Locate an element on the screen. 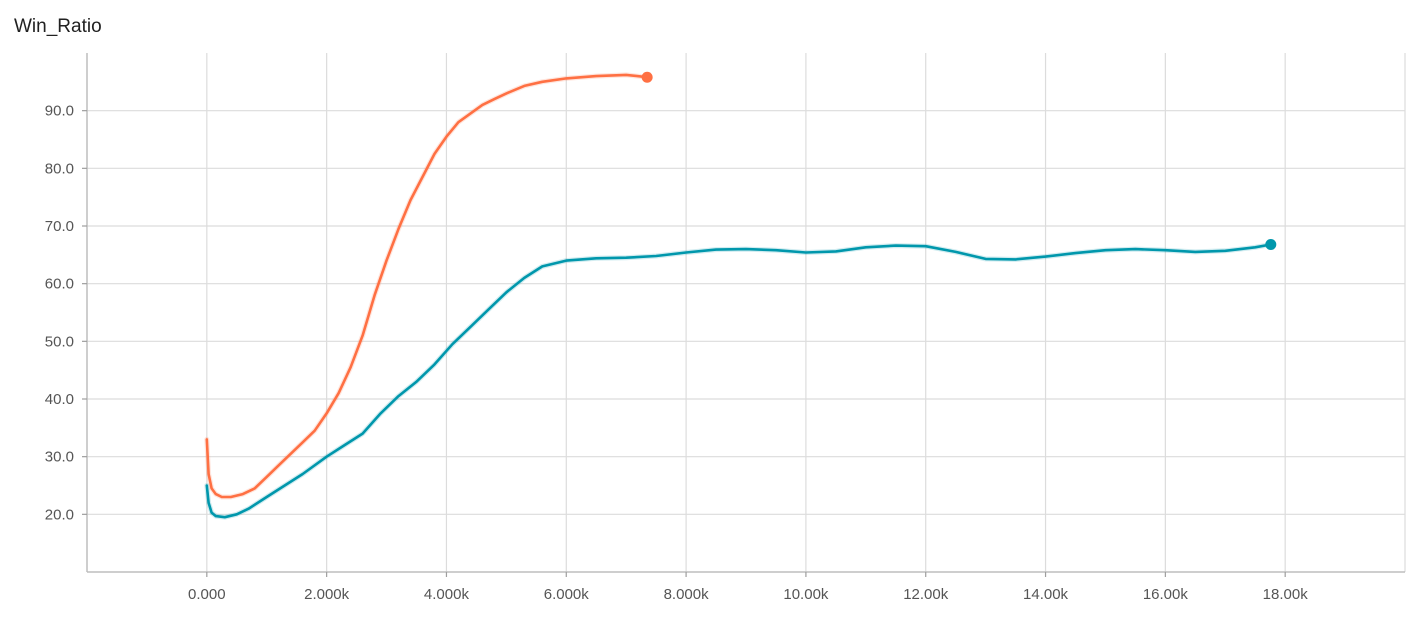 This screenshot has width=1422, height=624. y-tick-label: 40.0 is located at coordinates (59, 399).